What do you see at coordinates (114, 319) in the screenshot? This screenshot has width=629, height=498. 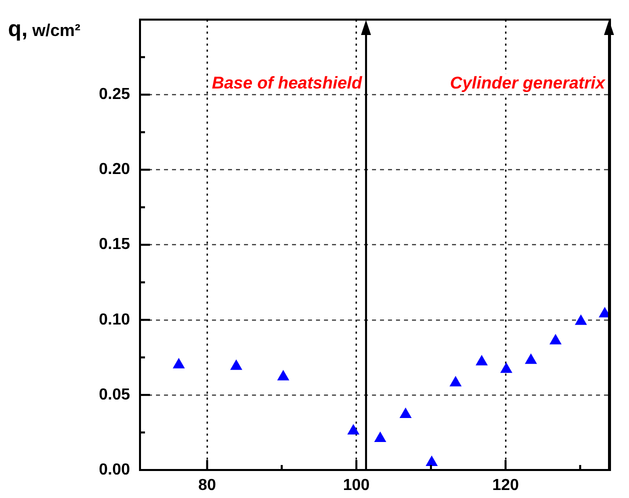 I see `y-tick-label: 0.10` at bounding box center [114, 319].